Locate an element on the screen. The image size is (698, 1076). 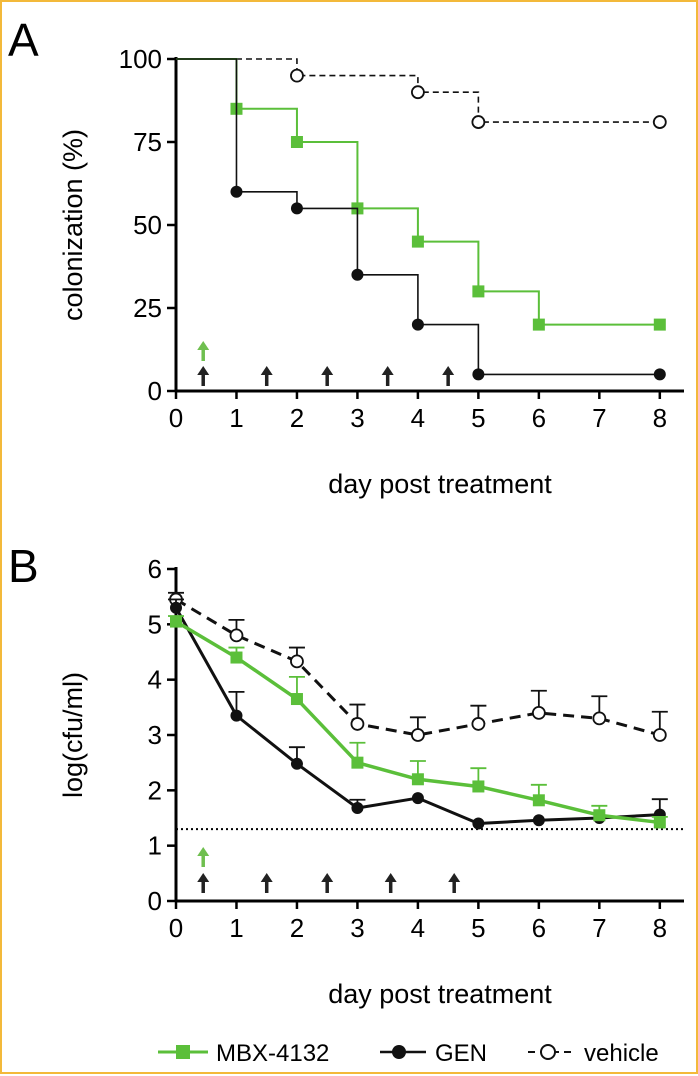
panel-b-dose-arrow-green-head is located at coordinates (203, 851).